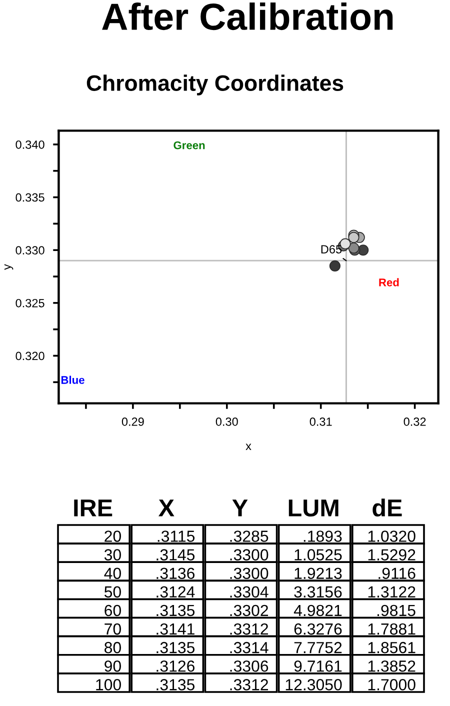  I want to click on y-axis-title: y, so click(9, 267).